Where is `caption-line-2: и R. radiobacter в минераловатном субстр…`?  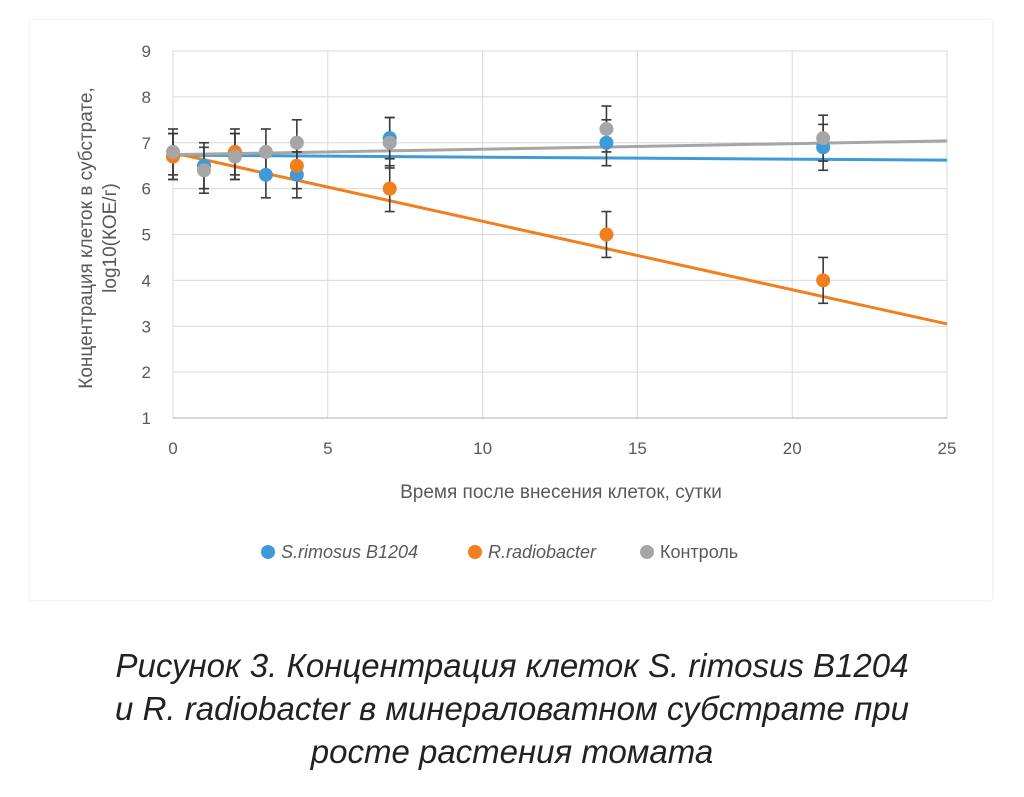 caption-line-2: и R. radiobacter в минераловатном субстр… is located at coordinates (512, 708).